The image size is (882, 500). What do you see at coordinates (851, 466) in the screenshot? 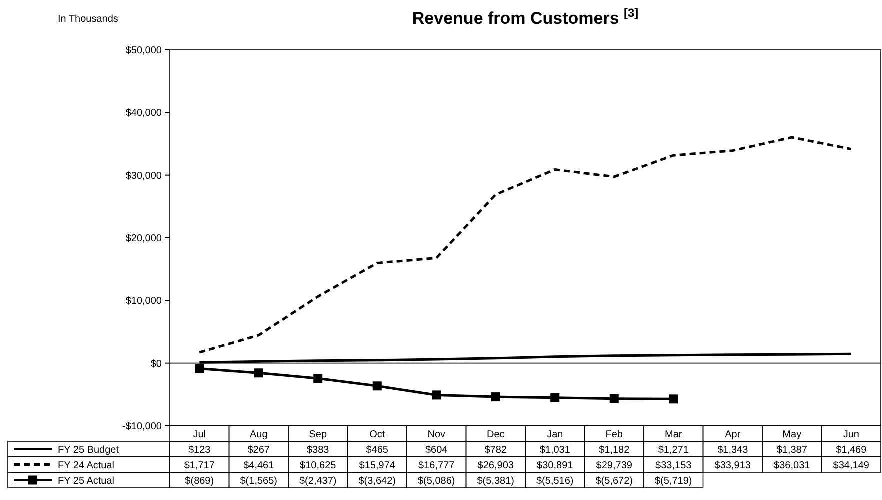
I see `data-label: $34,149` at bounding box center [851, 466].